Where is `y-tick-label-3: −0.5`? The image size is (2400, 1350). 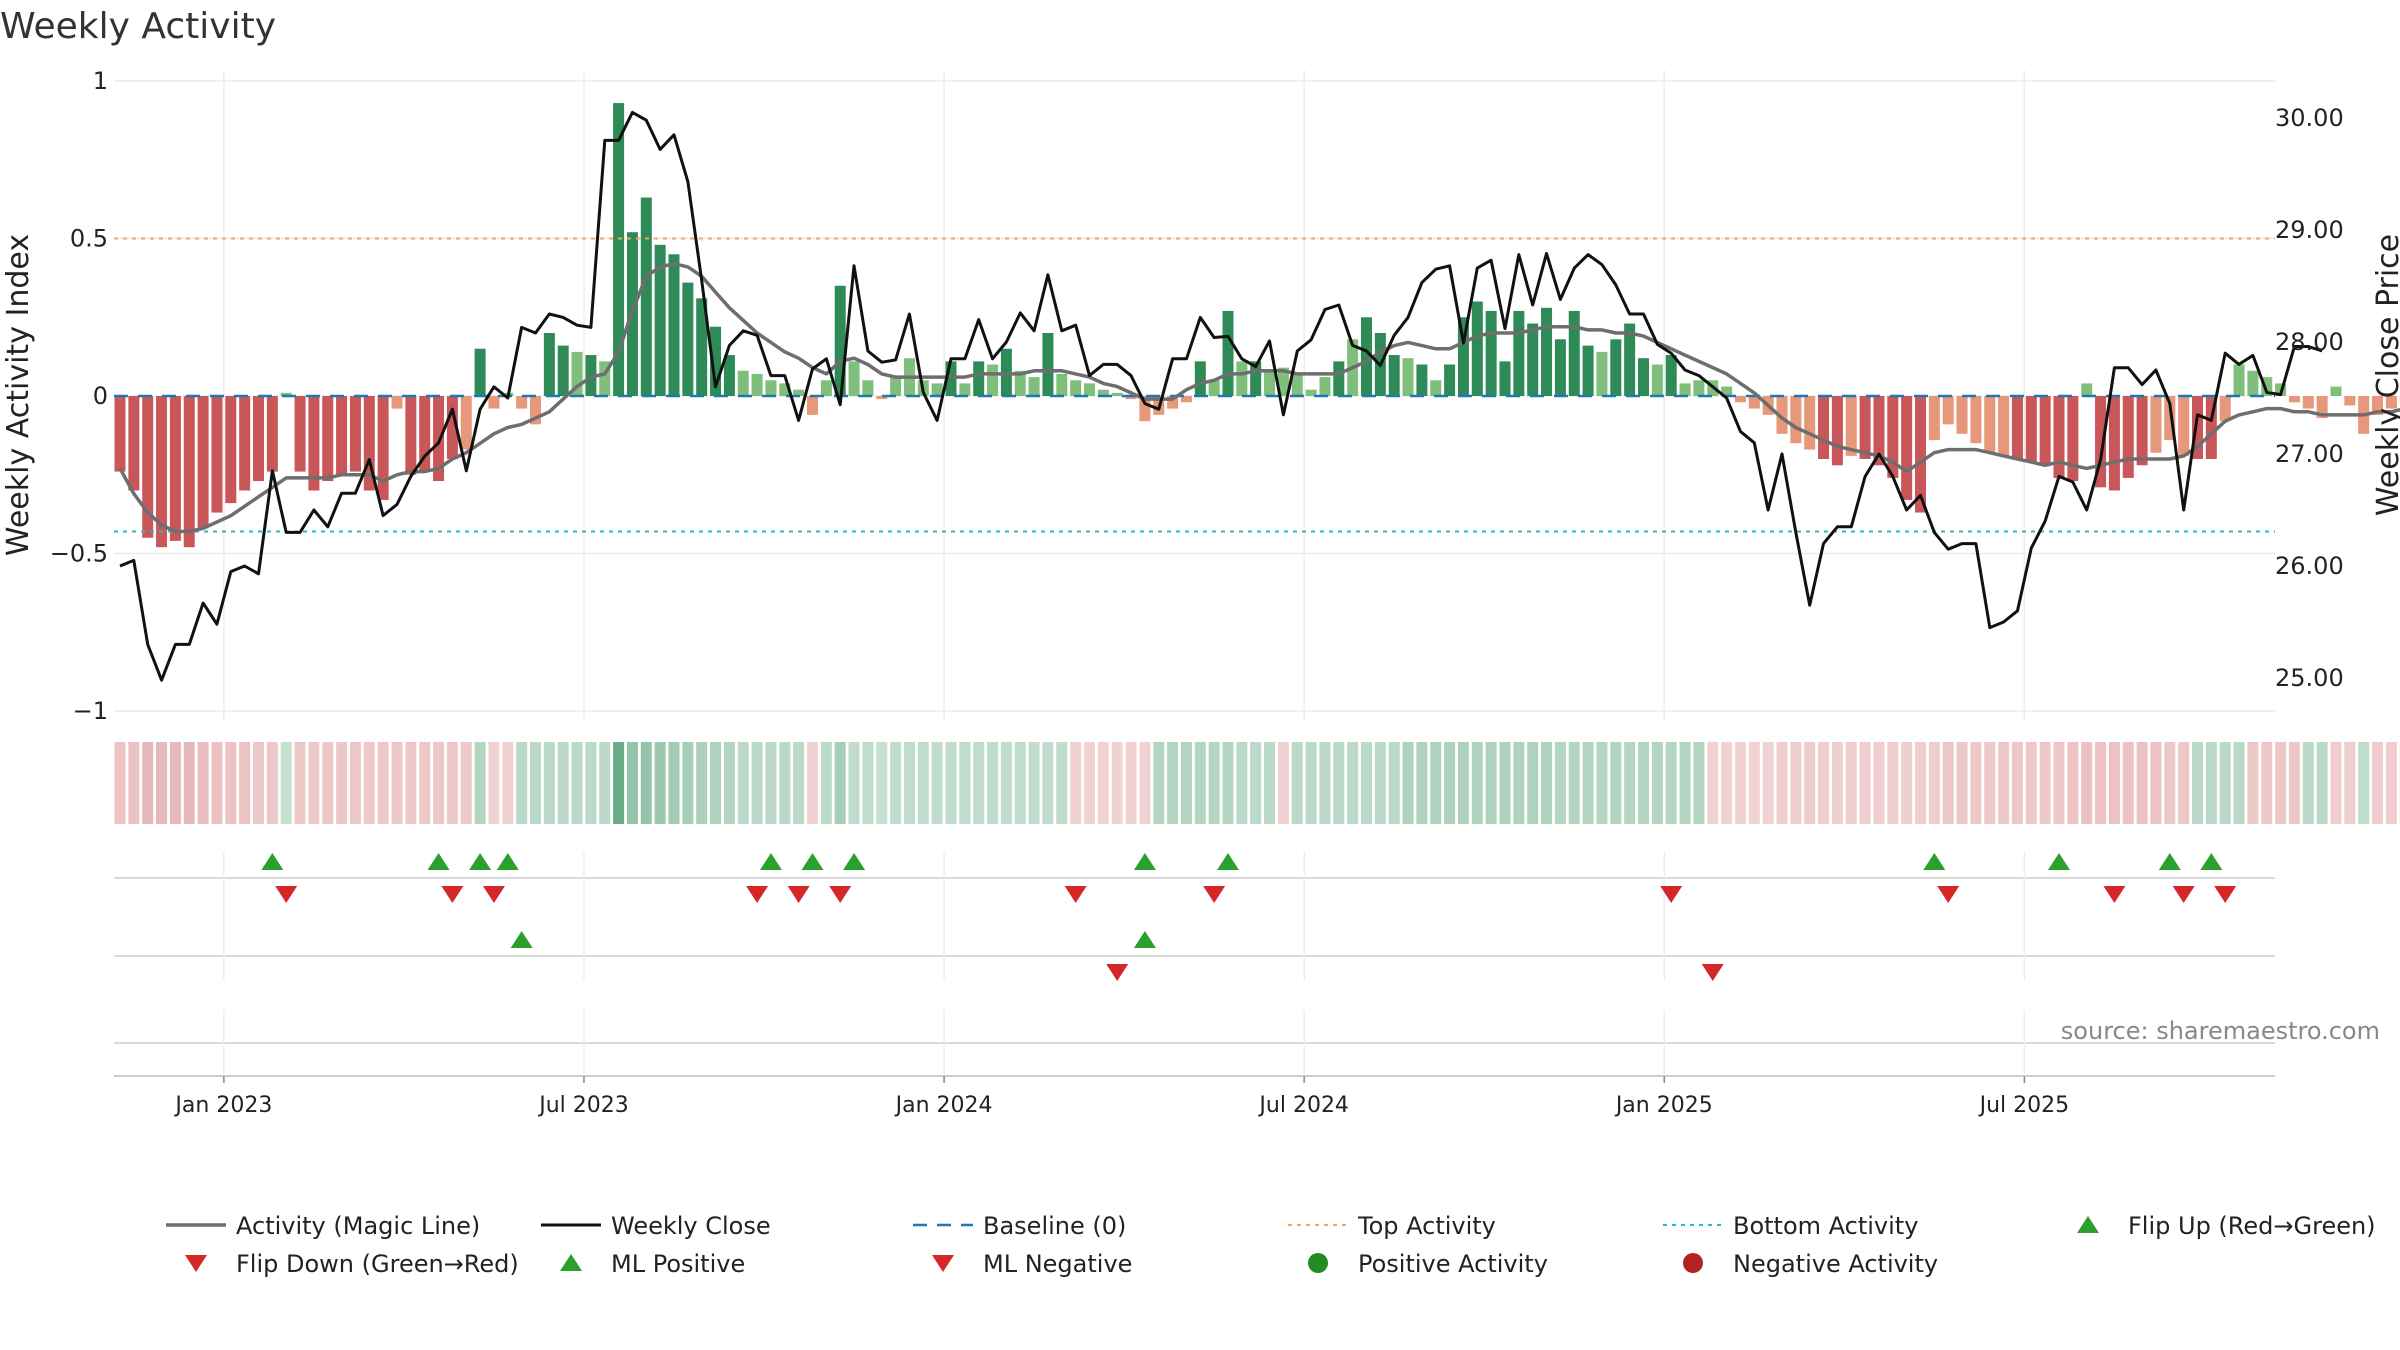
y-tick-label-3: −0.5 is located at coordinates (79, 554).